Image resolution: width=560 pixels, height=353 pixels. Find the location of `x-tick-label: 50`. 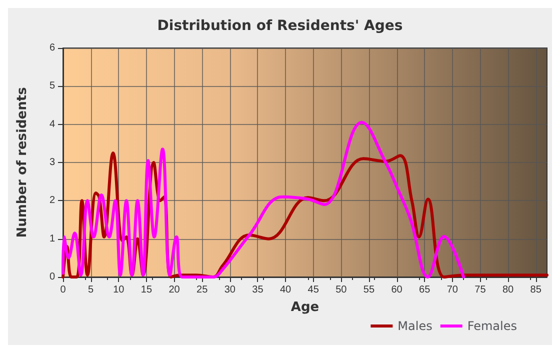

x-tick-label: 50 is located at coordinates (342, 290).